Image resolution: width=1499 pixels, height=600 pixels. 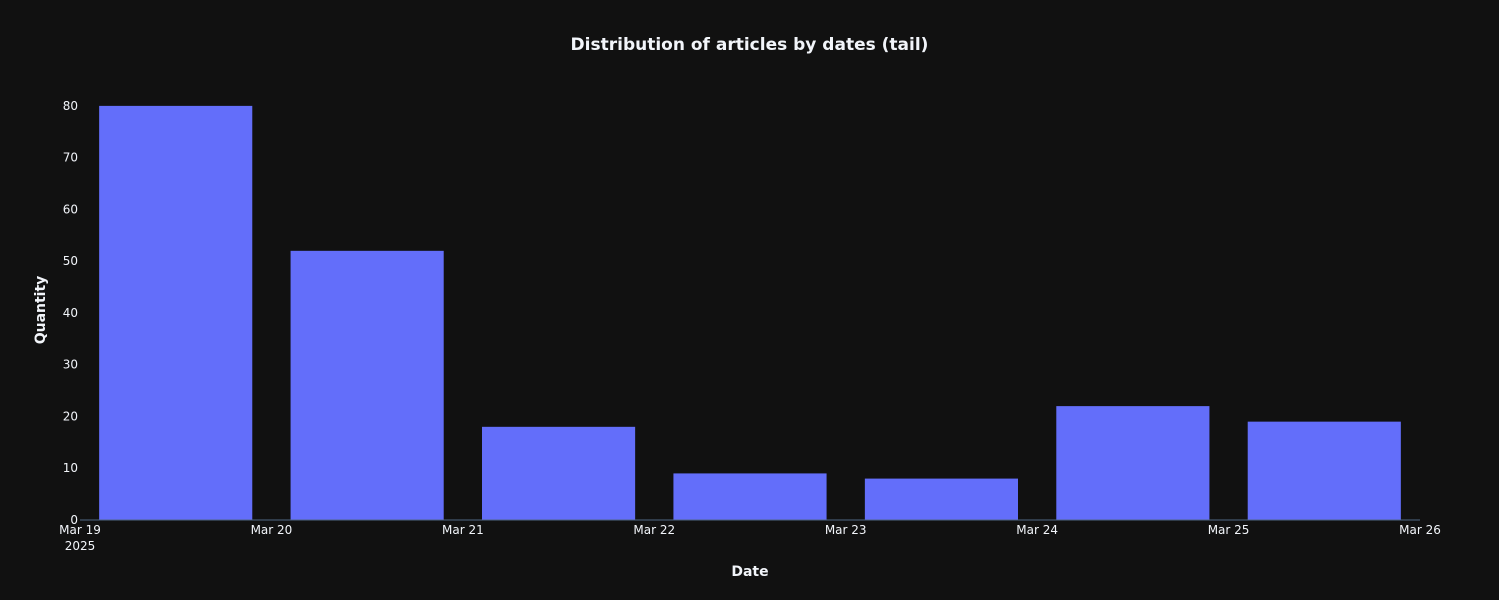 I want to click on y-axis-title: Quantity, so click(x=41, y=310).